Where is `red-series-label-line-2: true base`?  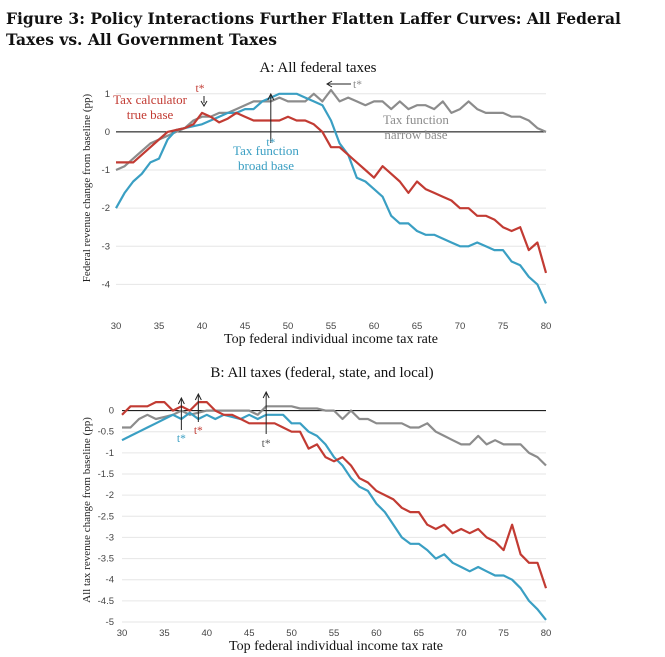
red-series-label-line-2: true base is located at coordinates (150, 114).